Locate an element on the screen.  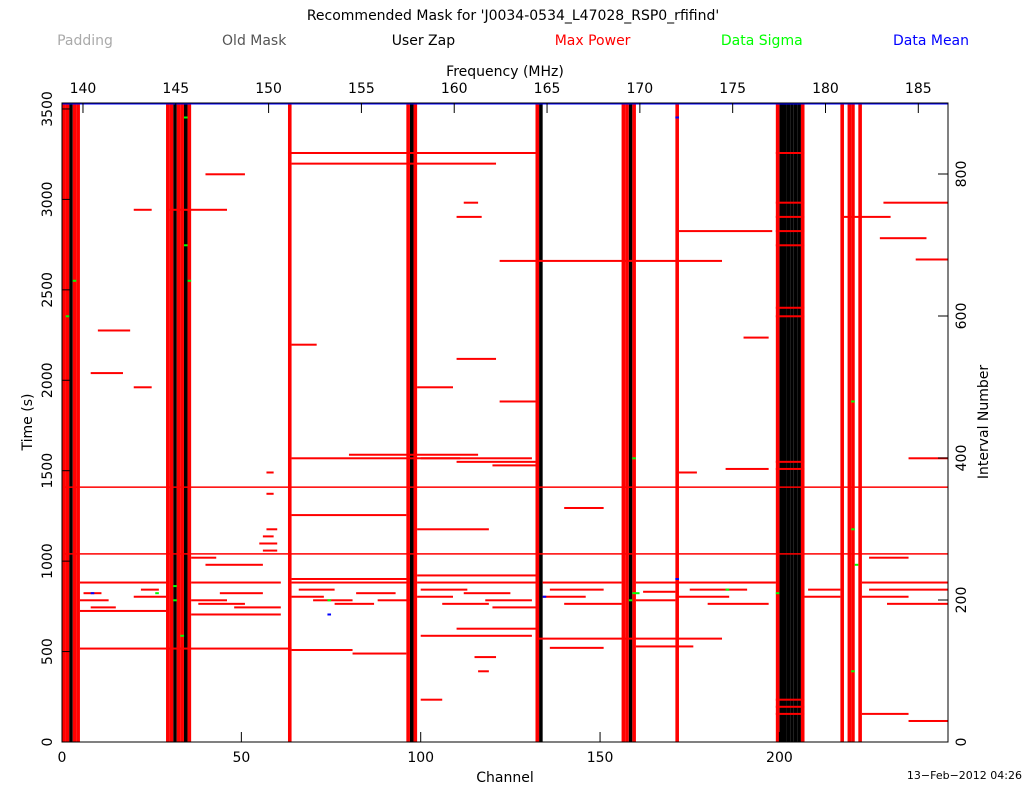
y-tick-label: 2000 is located at coordinates (48, 380).